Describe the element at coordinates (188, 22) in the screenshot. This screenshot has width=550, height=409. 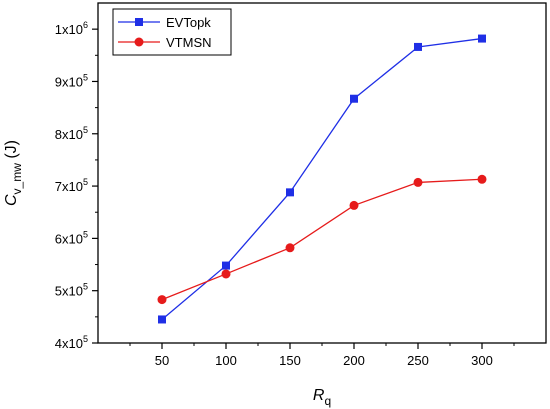
I see `legend-label: EVTopk` at that location.